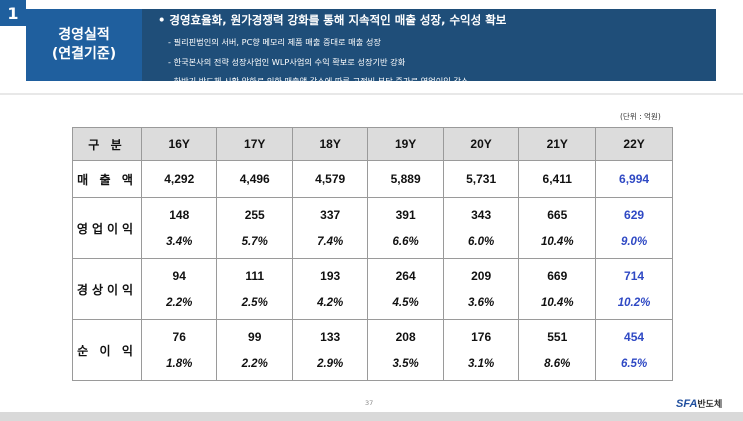 This screenshot has height=421, width=743. I want to click on divider, so click(371, 94).